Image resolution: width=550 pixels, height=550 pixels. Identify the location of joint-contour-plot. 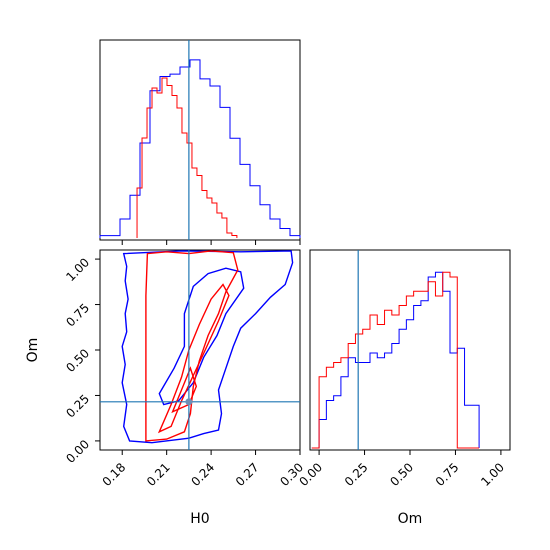
(200, 350).